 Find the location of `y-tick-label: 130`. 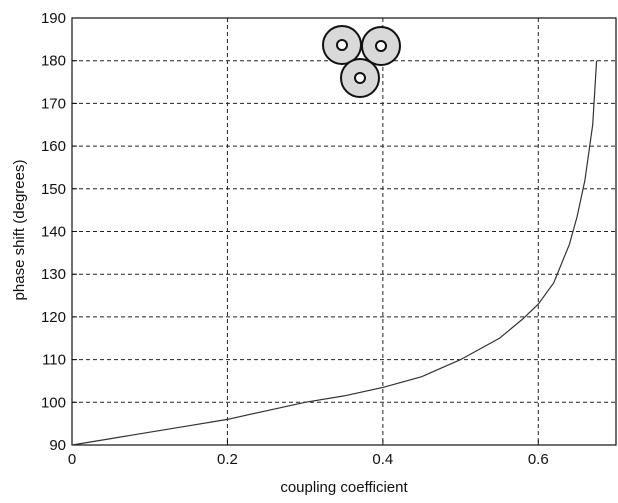

y-tick-label: 130 is located at coordinates (53, 274).